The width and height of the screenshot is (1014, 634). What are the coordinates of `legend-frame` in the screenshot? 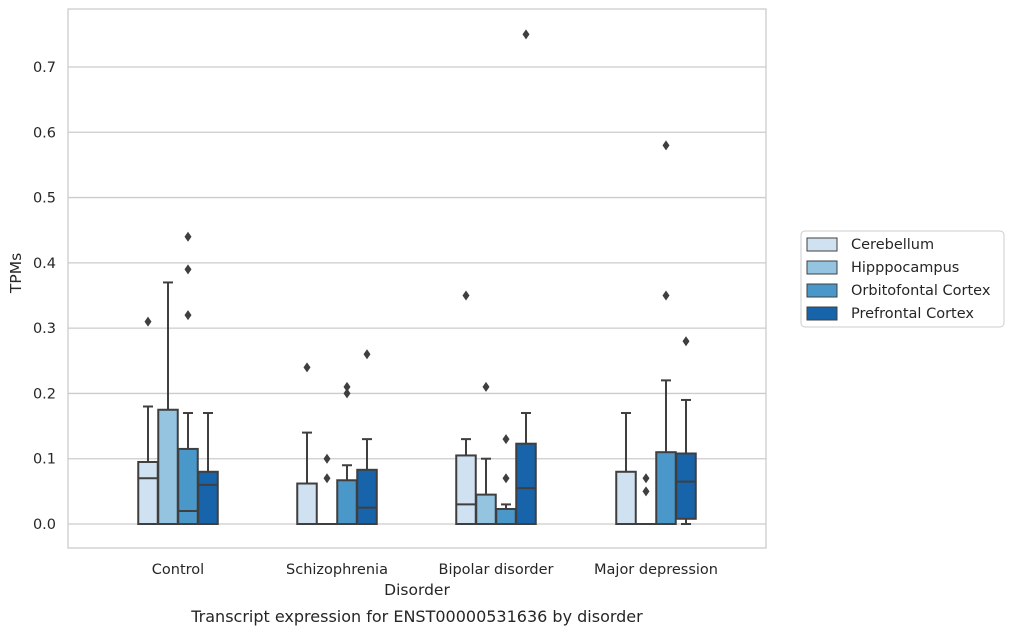 It's located at (902, 279).